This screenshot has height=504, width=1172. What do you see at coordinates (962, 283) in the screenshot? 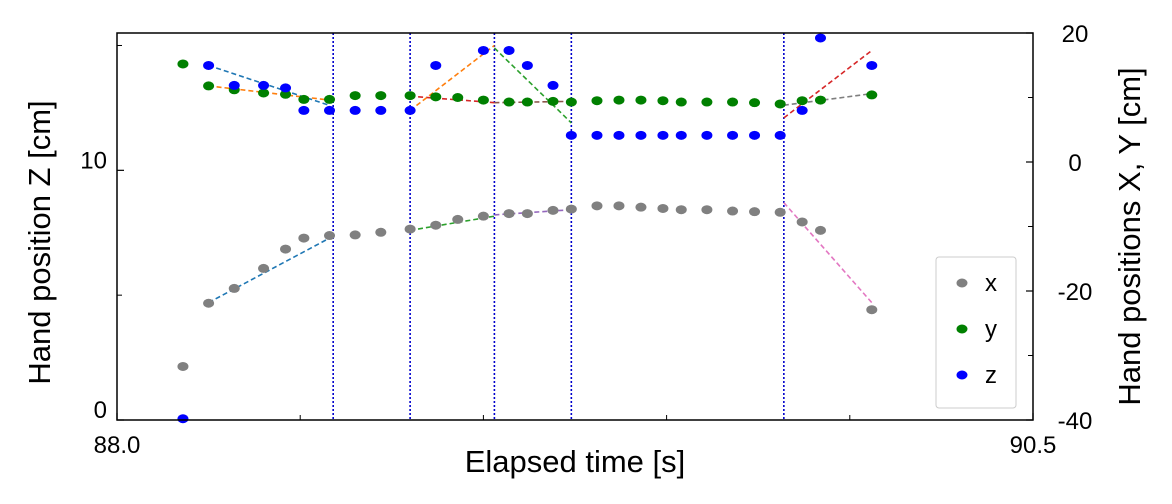
I see `legend-marker-x` at bounding box center [962, 283].